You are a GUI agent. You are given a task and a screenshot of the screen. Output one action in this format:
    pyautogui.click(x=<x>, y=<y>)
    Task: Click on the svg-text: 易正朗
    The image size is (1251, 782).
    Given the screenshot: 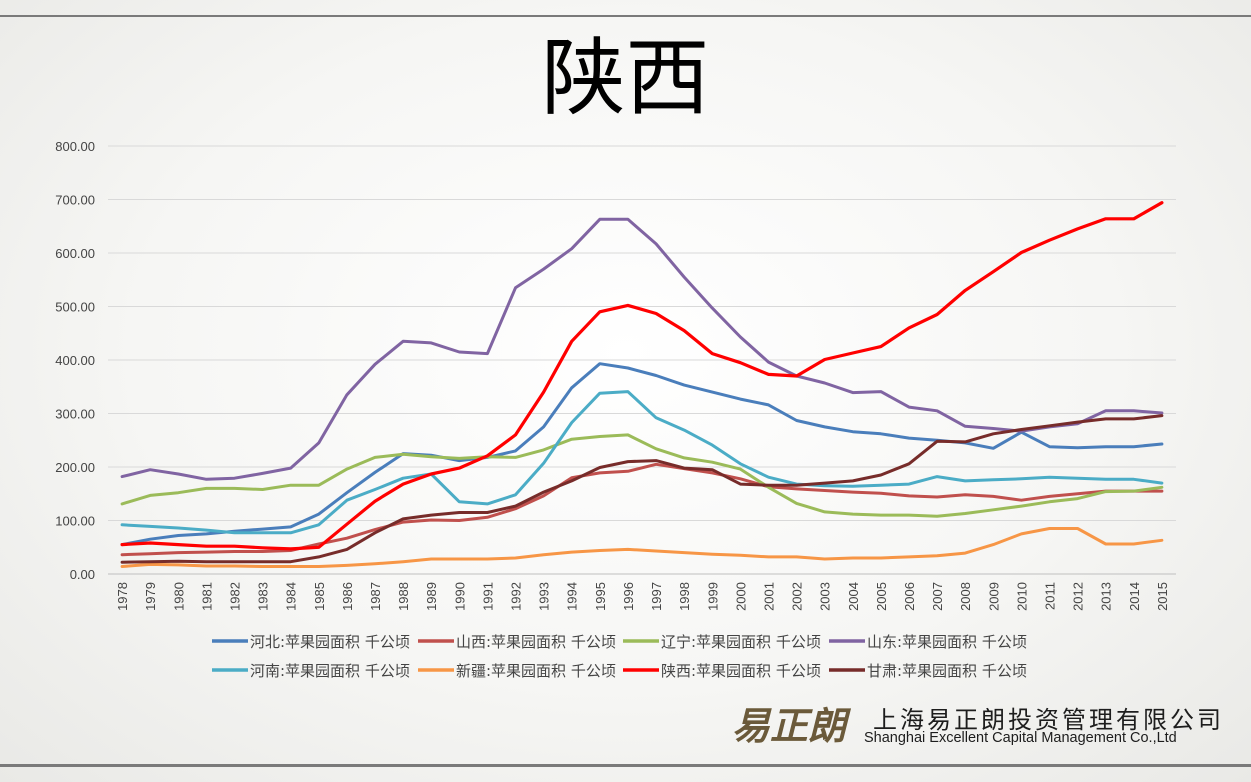 What is the action you would take?
    pyautogui.click(x=792, y=725)
    